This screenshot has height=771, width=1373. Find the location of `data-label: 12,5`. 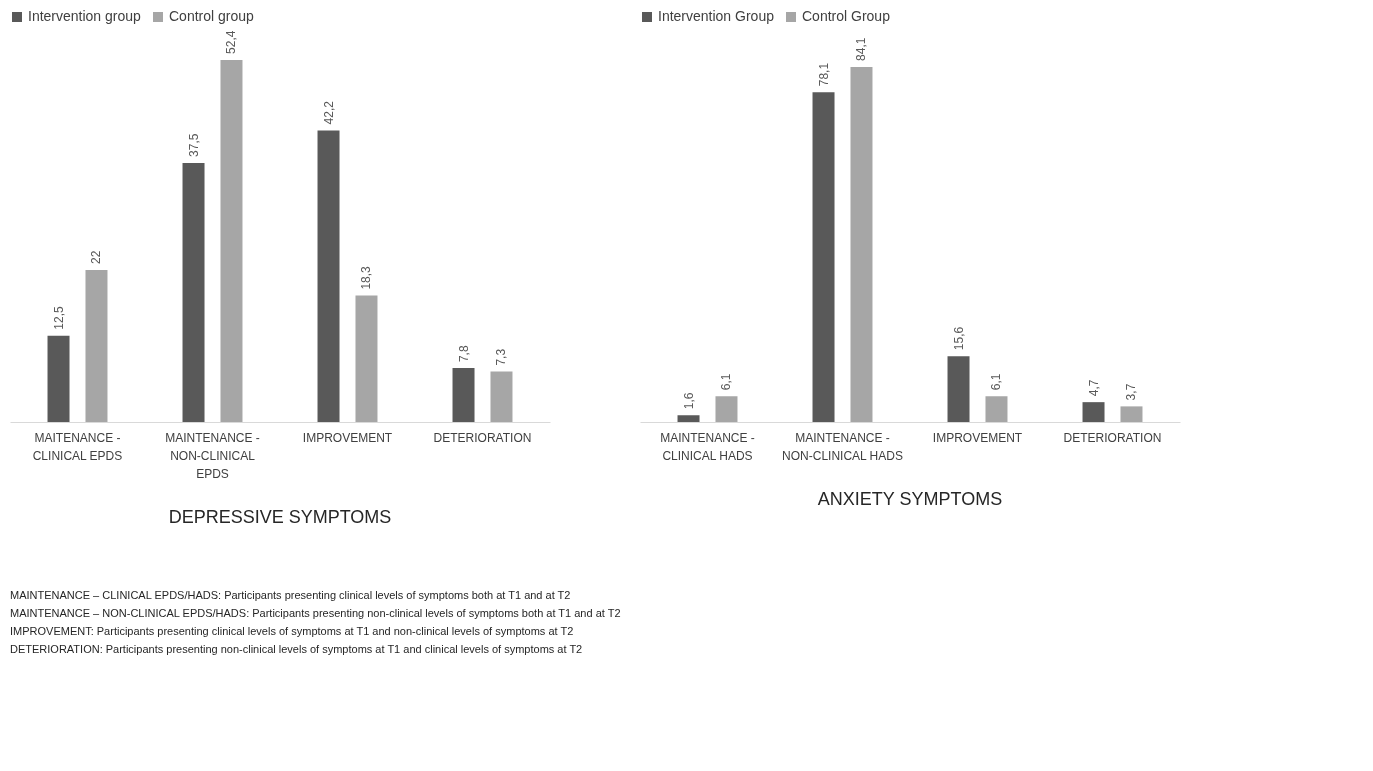

data-label: 12,5 is located at coordinates (58, 317).